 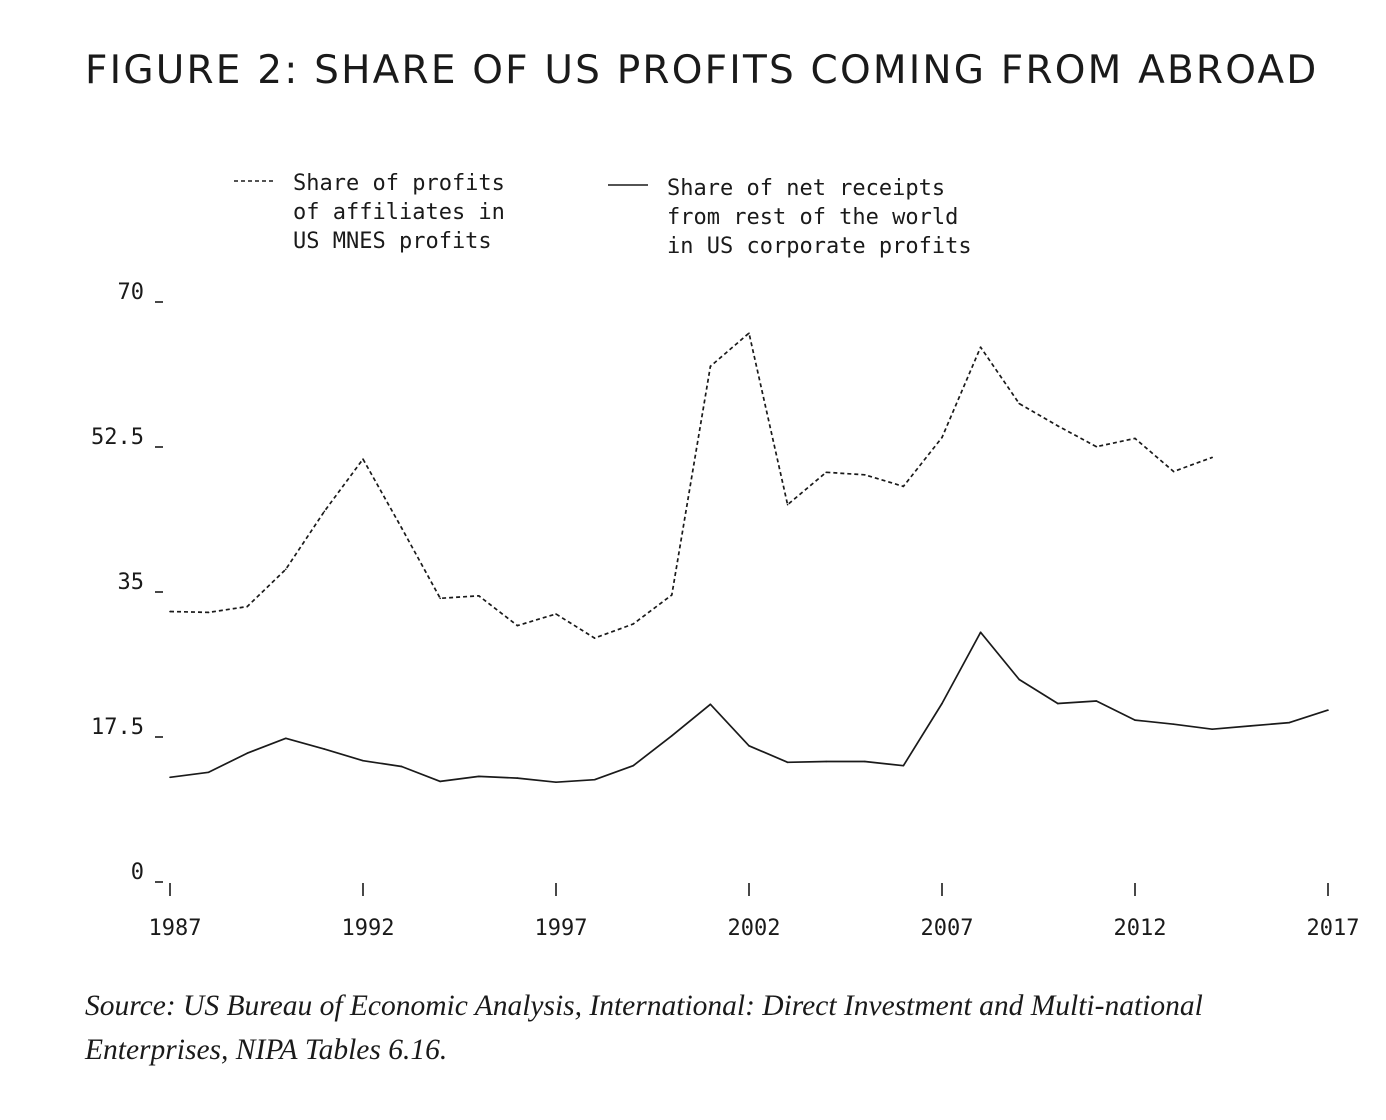 I want to click on x-tick-label: 2017, so click(x=1333, y=928).